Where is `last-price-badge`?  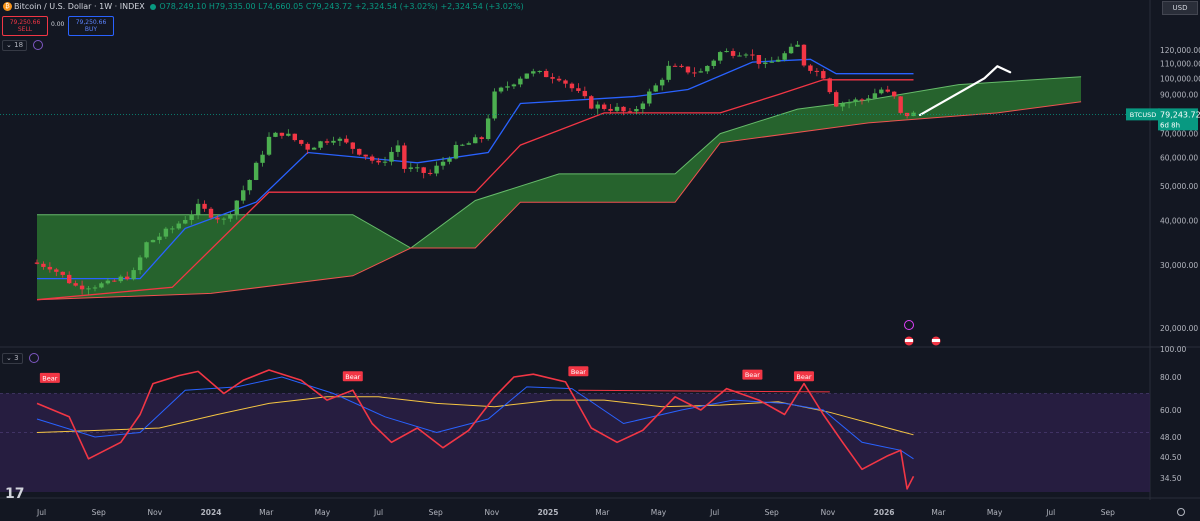
last-price-badge is located at coordinates (1178, 119).